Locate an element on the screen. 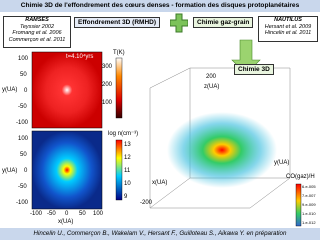  plus-icon is located at coordinates (179, 23).